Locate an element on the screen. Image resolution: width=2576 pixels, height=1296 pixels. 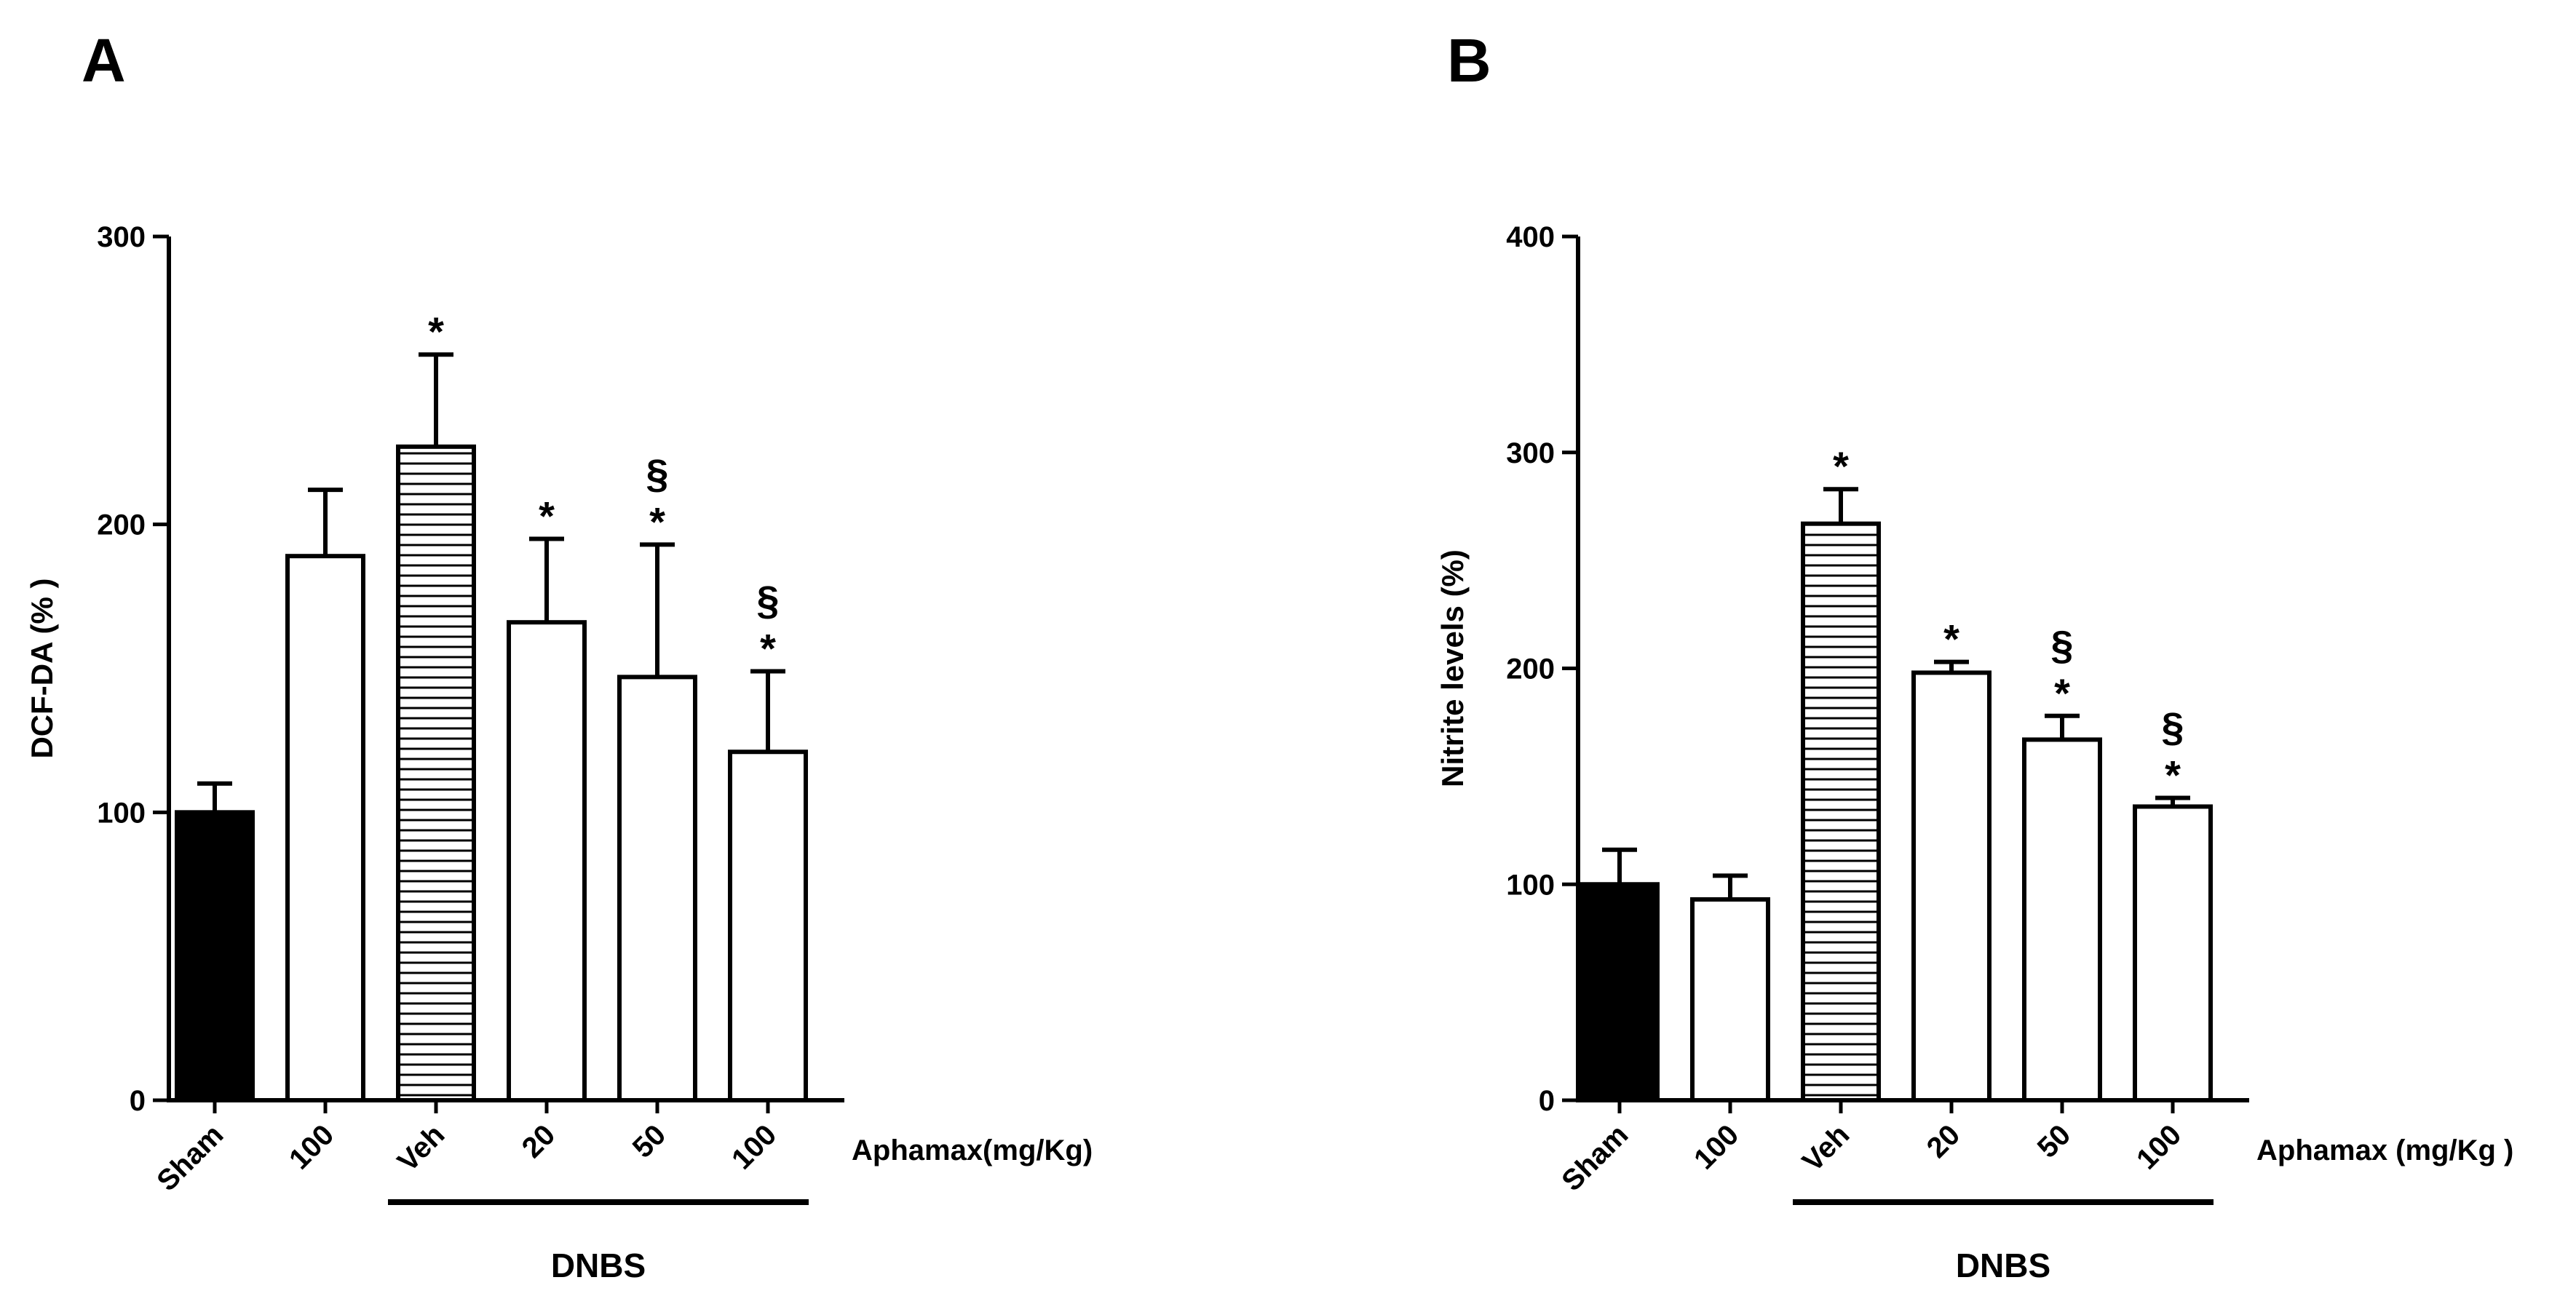
panel-letter: B is located at coordinates (1469, 60).